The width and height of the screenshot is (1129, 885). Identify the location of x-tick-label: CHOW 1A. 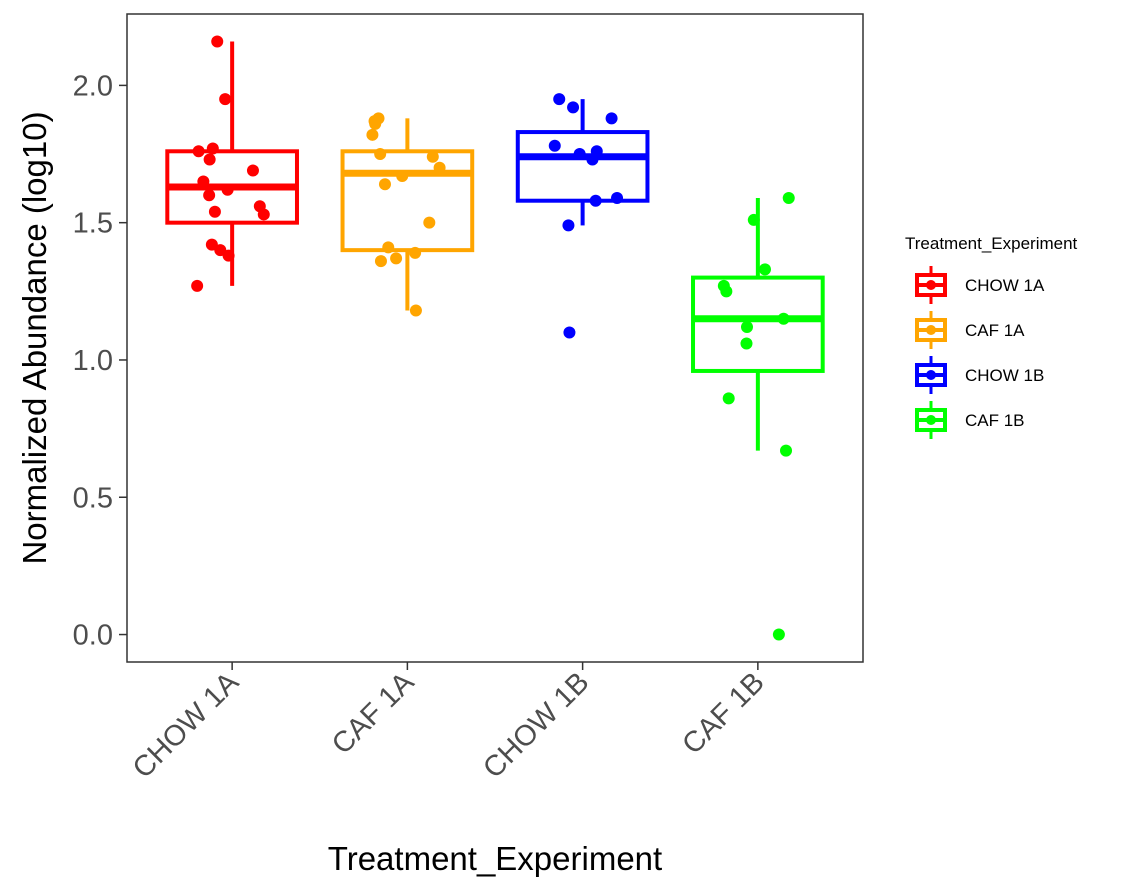
(186, 725).